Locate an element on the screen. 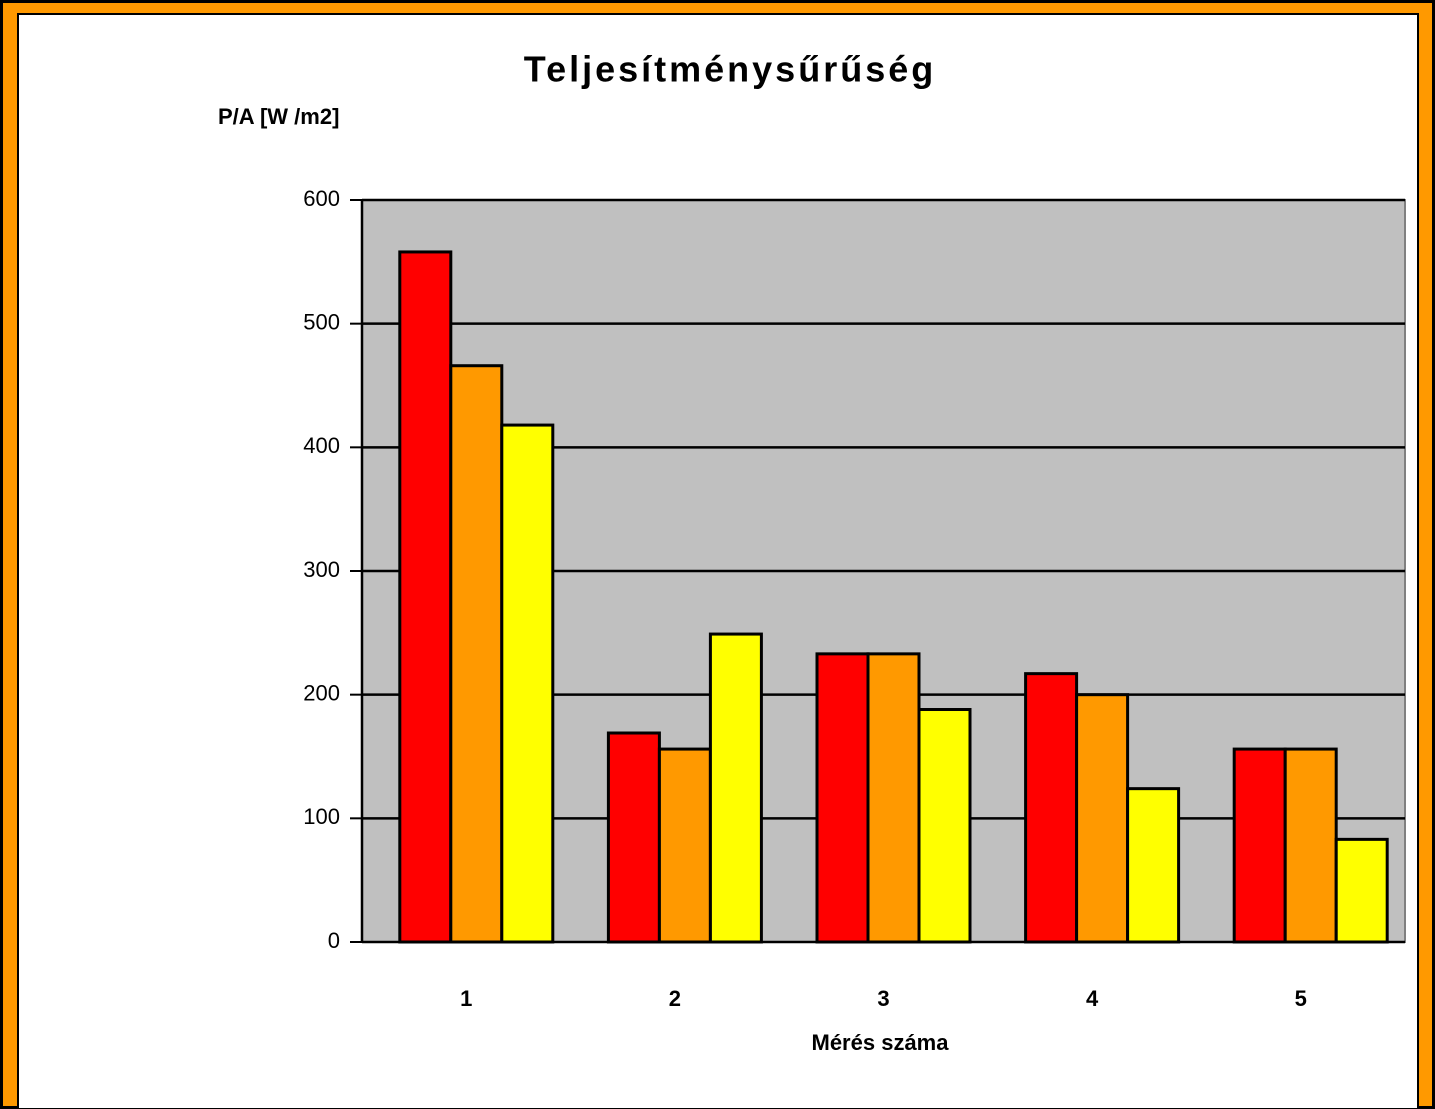  x-tick-label: 1 is located at coordinates (466, 998).